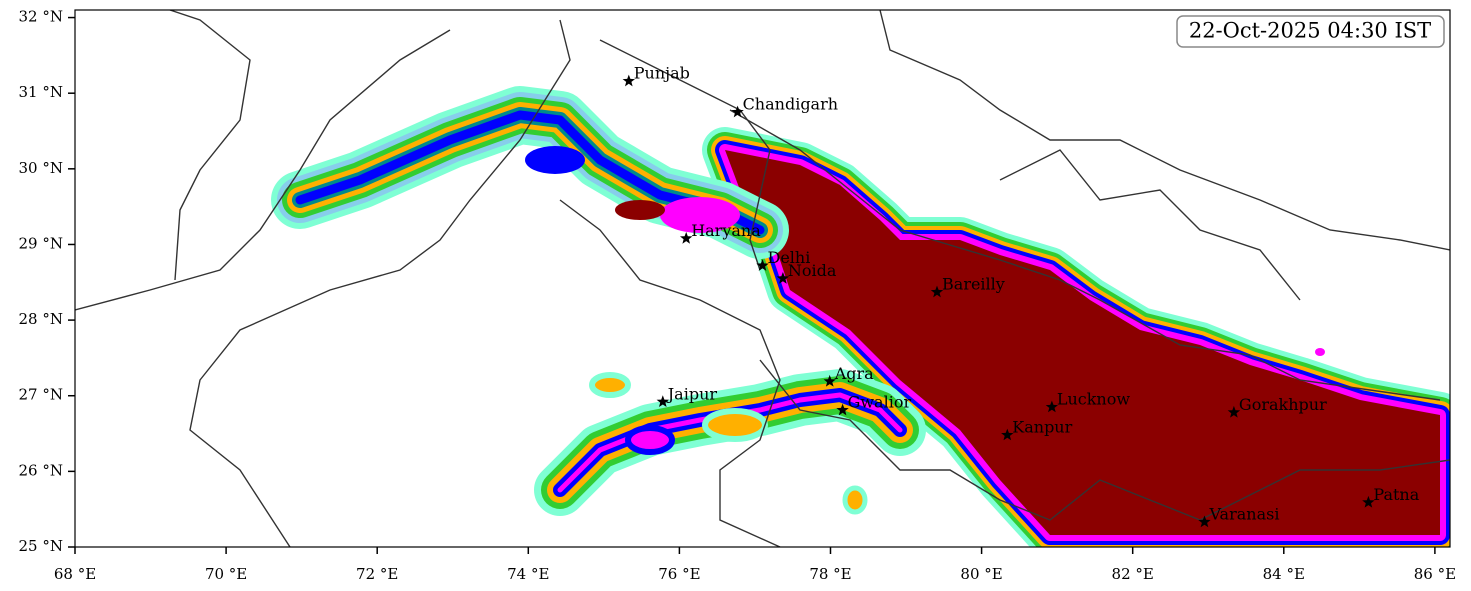 Image resolution: width=1471 pixels, height=591 pixels. I want to click on y-tick-label: 26 °N, so click(41, 470).